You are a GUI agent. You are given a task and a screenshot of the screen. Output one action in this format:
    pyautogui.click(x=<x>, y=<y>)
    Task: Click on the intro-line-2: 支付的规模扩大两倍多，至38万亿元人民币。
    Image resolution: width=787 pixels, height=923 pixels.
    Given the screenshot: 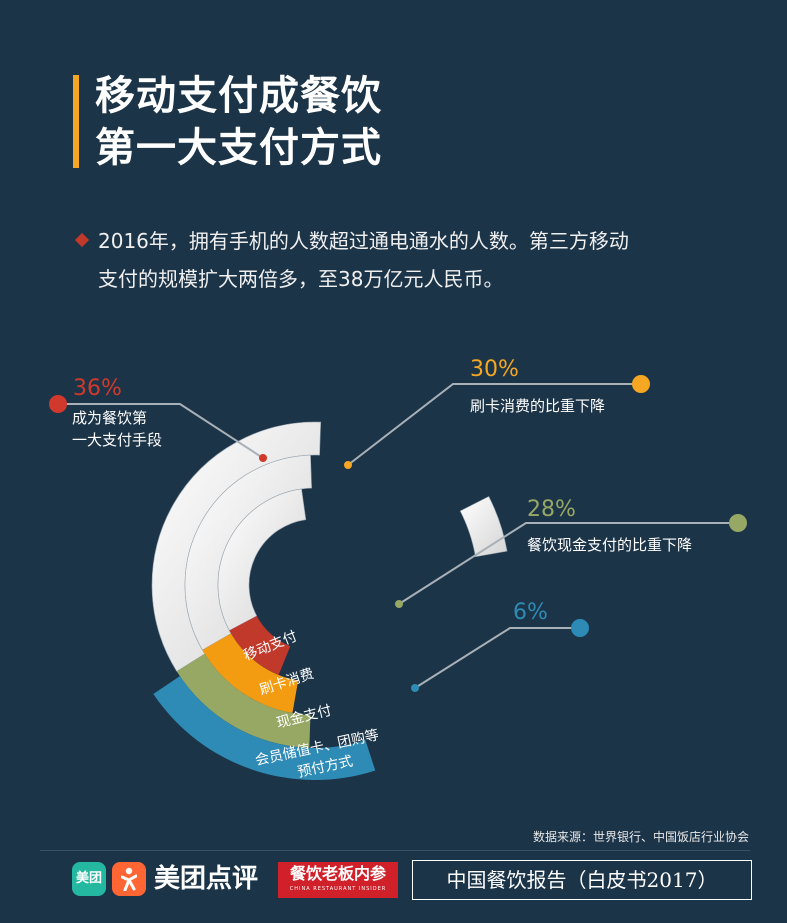 What is the action you would take?
    pyautogui.click(x=301, y=279)
    